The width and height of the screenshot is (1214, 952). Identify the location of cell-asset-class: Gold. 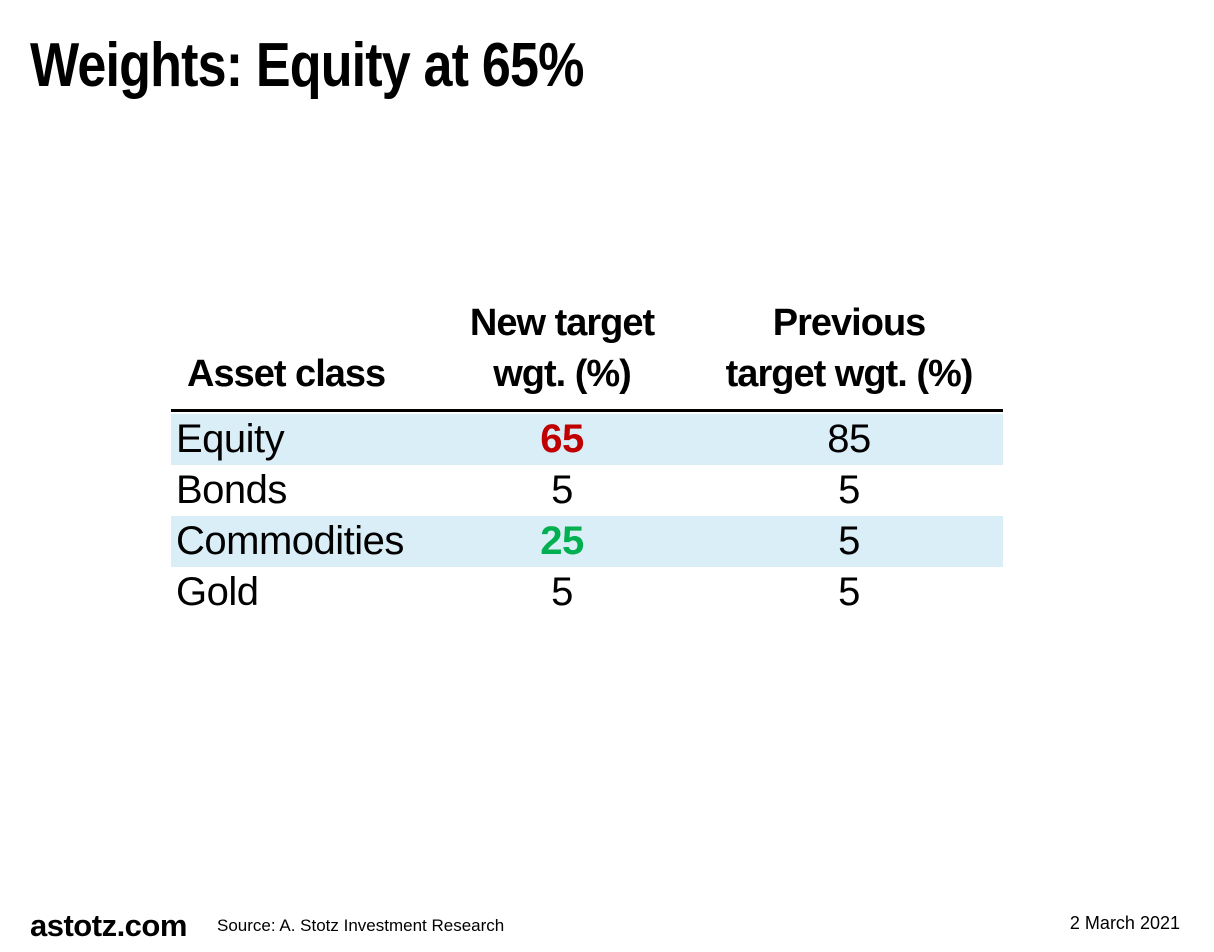
(217, 592).